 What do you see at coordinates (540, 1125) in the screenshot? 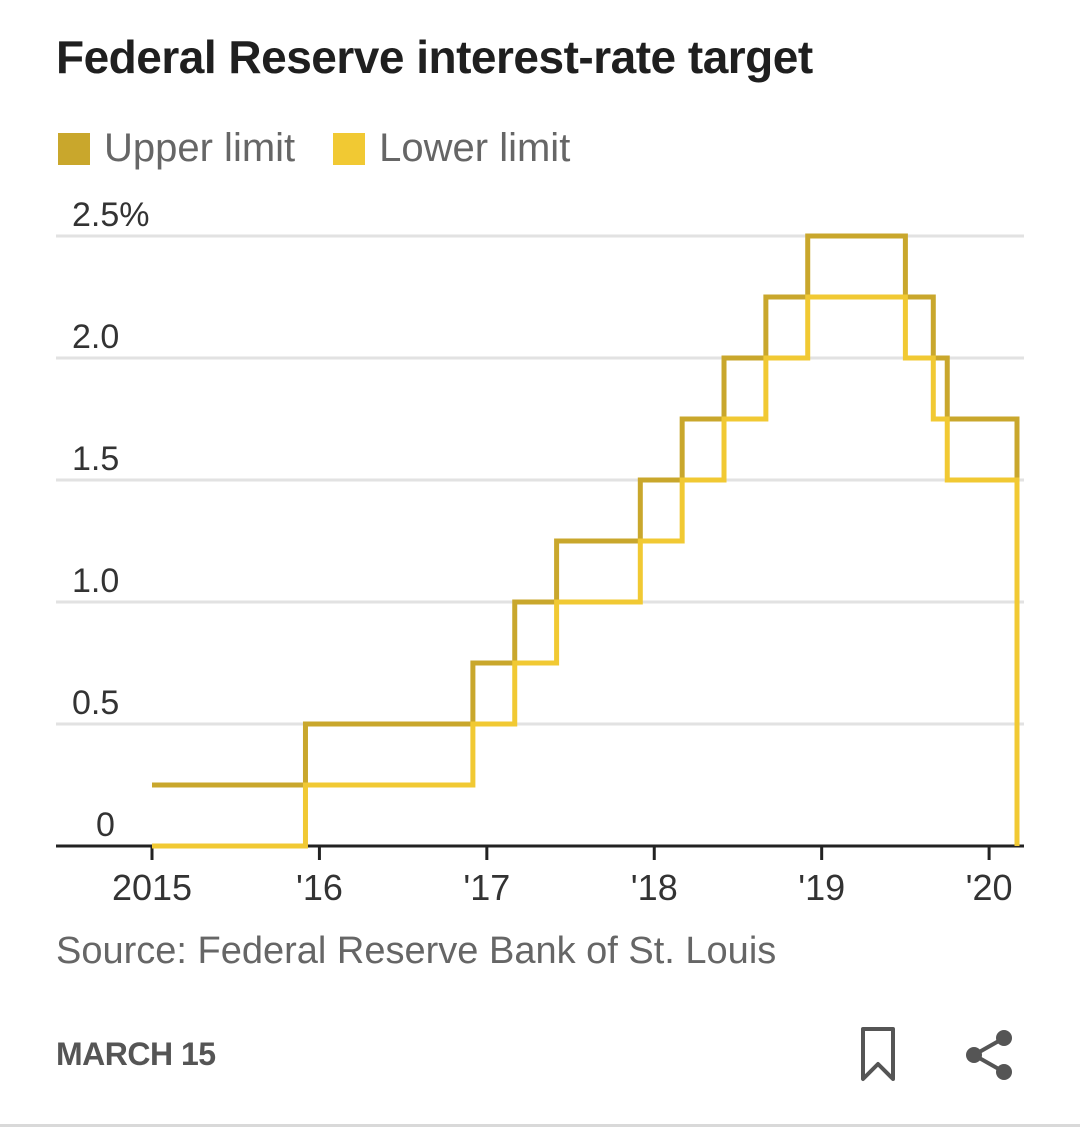
I see `bottom-divider` at bounding box center [540, 1125].